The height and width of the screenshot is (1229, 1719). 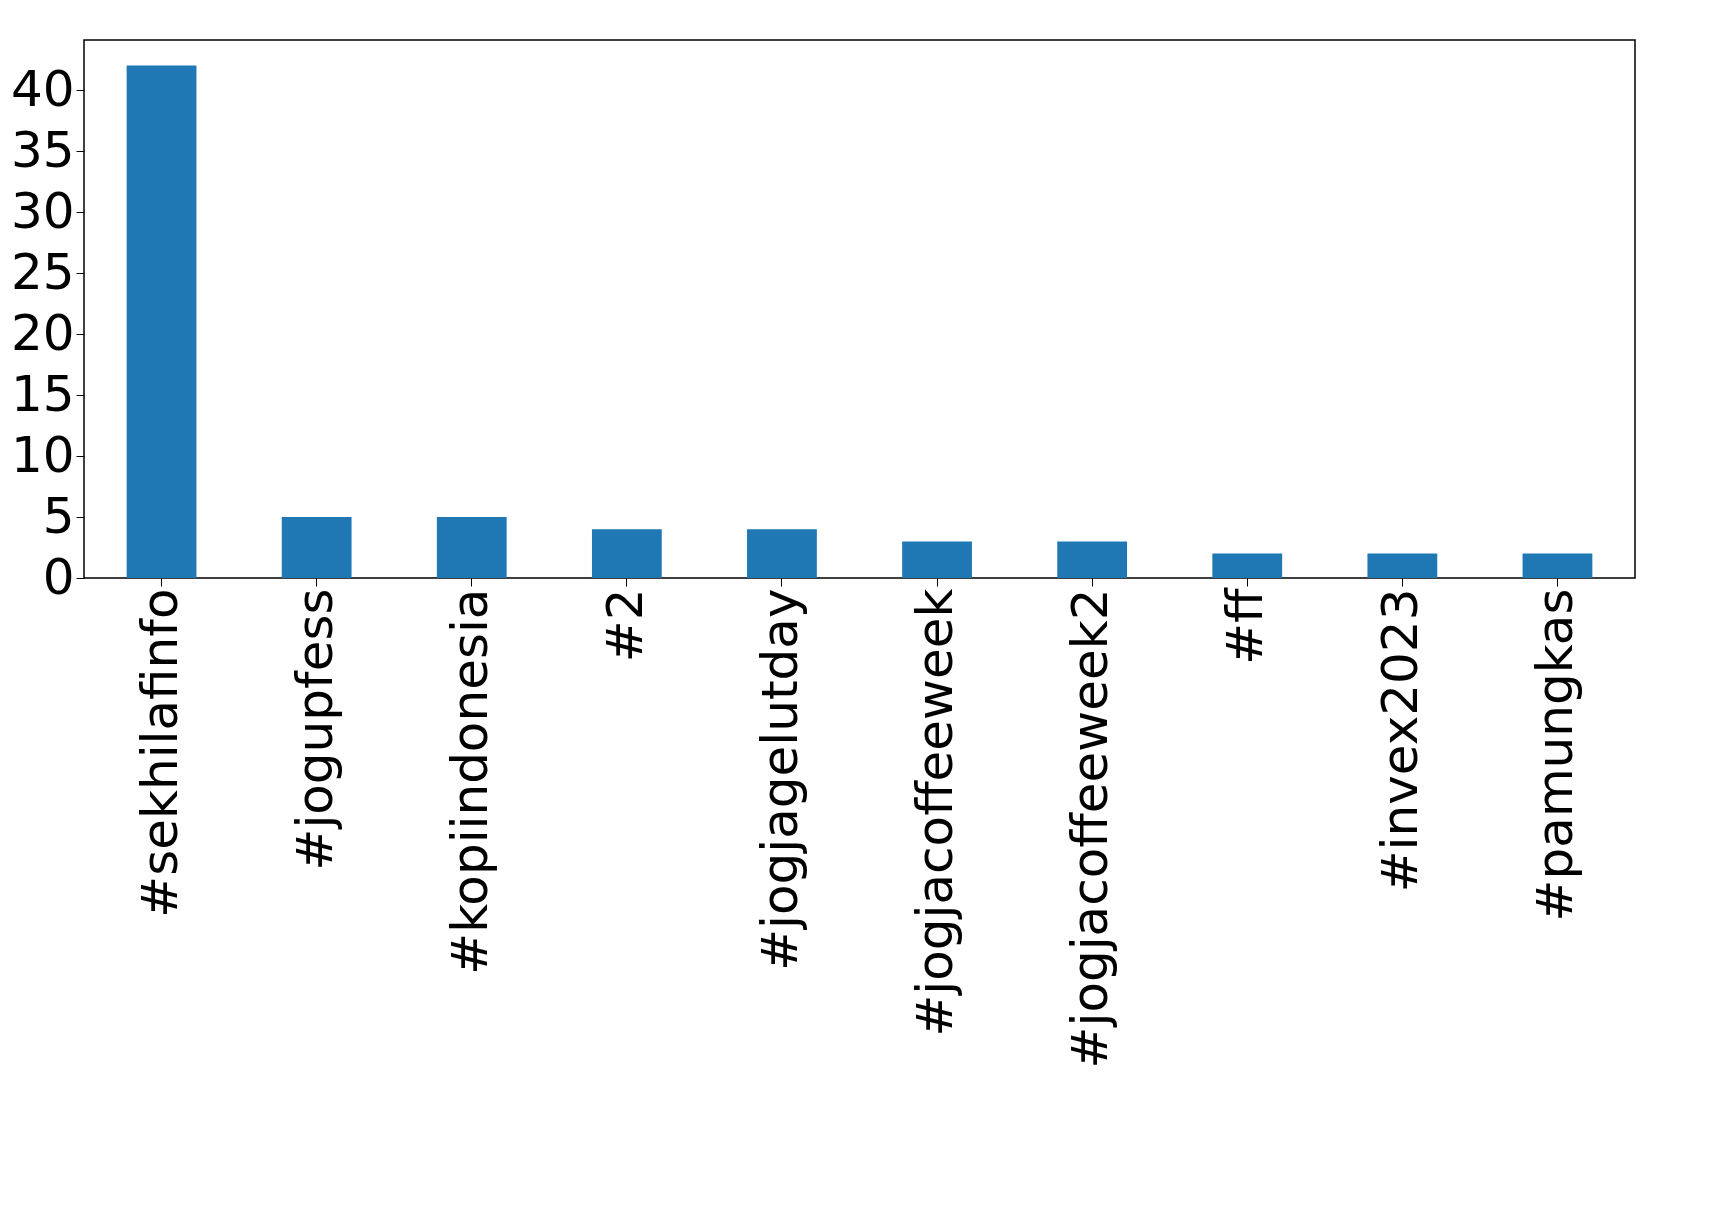 I want to click on y-tick-label: 25, so click(x=42, y=271).